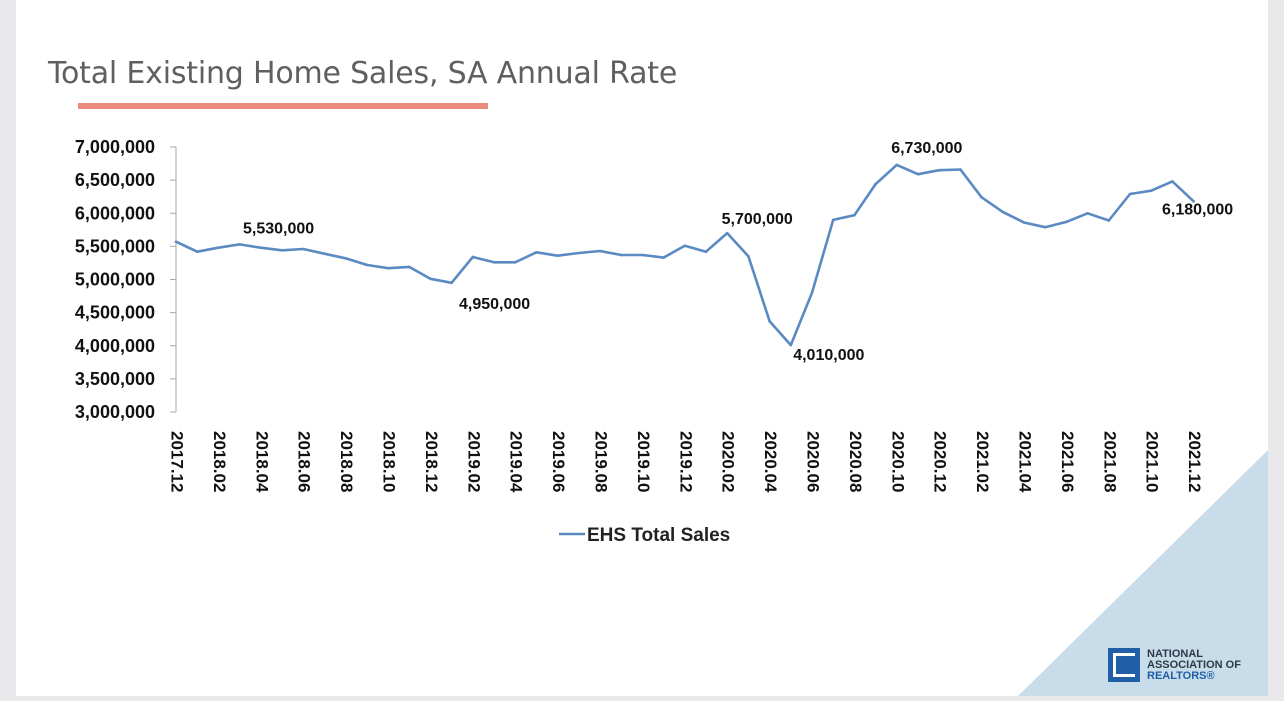 The image size is (1284, 701). What do you see at coordinates (1152, 461) in the screenshot?
I see `x-tick-label: 2021.10` at bounding box center [1152, 461].